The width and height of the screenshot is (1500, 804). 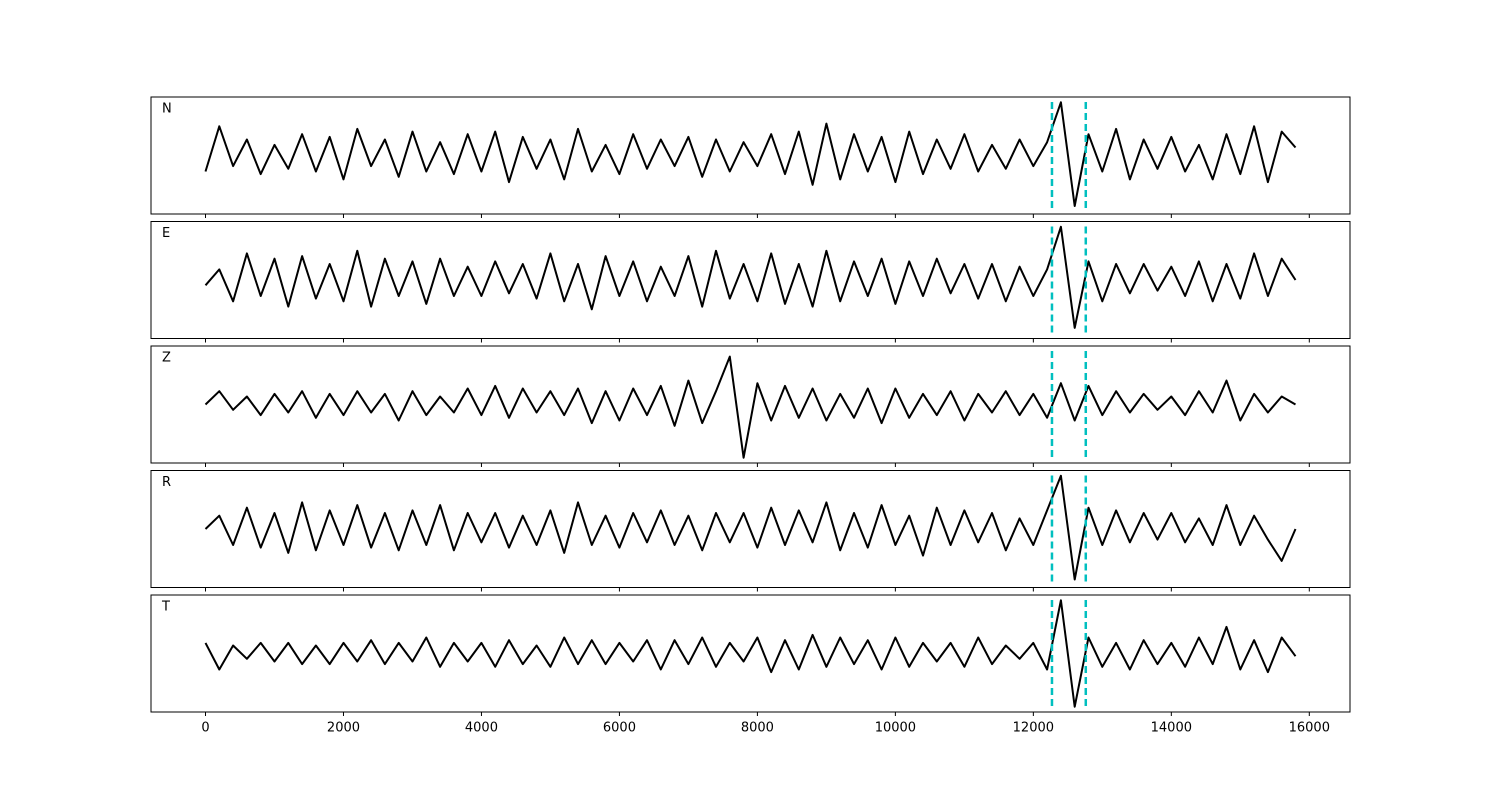 I want to click on panel-label: R, so click(x=166, y=482).